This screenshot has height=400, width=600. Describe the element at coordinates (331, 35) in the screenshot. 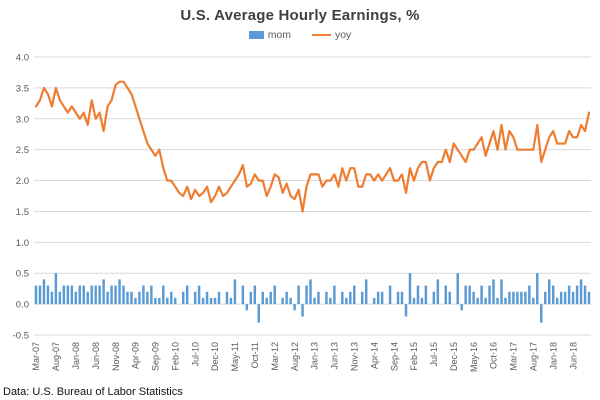

I see `legend-item-yoy: yoy` at that location.